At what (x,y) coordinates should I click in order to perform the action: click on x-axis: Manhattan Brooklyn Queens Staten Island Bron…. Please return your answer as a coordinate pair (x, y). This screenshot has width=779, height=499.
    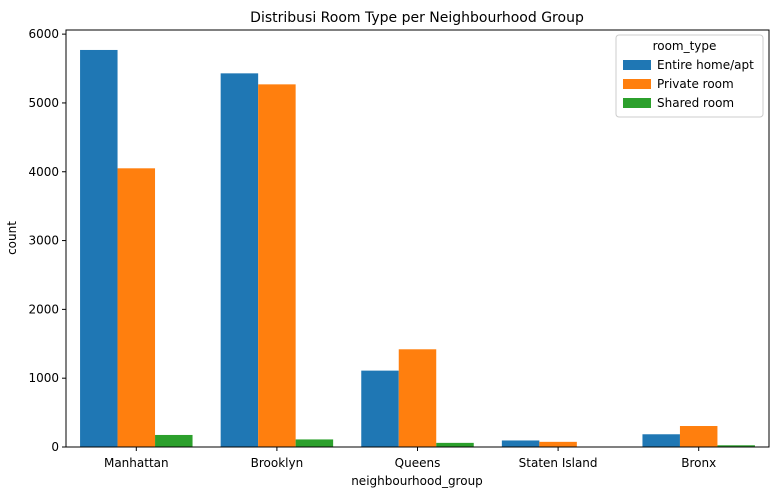
    Looking at the image, I should click on (410, 458).